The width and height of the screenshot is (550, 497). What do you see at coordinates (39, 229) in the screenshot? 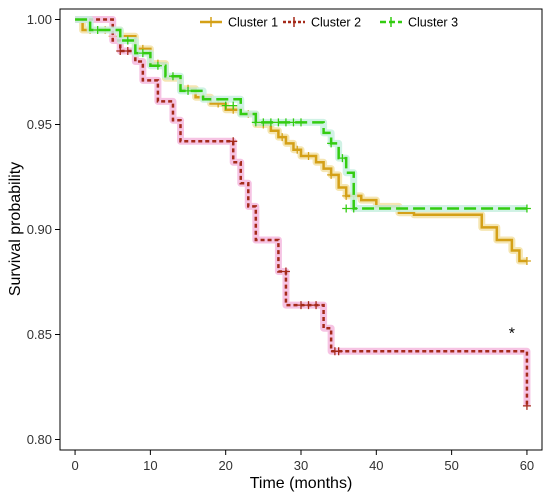
I see `y-tick-label: 0.90` at bounding box center [39, 229].